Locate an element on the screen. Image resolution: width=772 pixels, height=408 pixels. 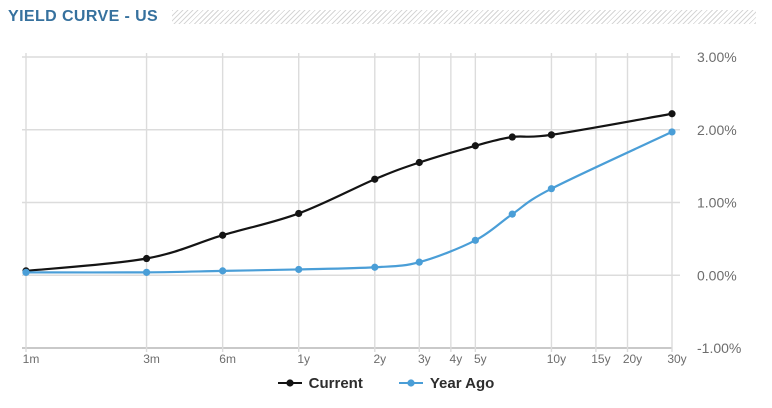
x-tick-label: 4y is located at coordinates (456, 359).